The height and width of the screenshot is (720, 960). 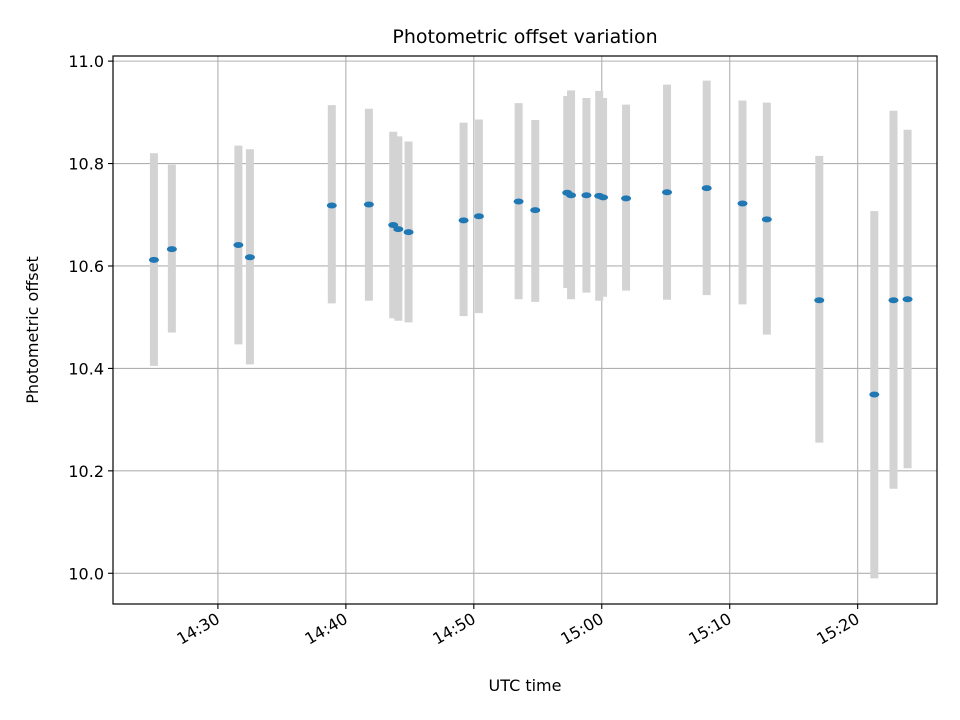 What do you see at coordinates (86, 368) in the screenshot?
I see `y-tick-label: 10.4` at bounding box center [86, 368].